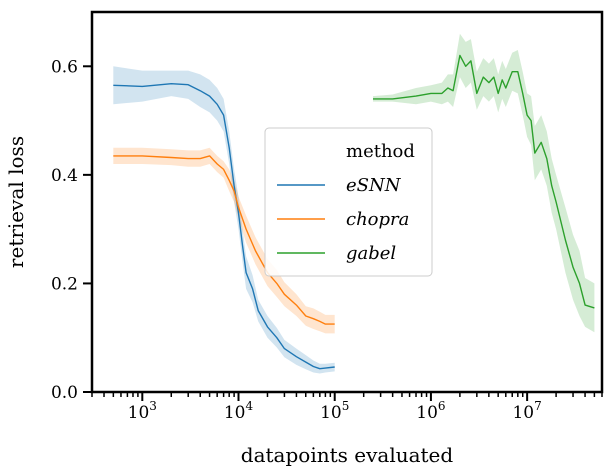 The image size is (608, 468). What do you see at coordinates (371, 253) in the screenshot?
I see `legend-label-gabel: gabel` at bounding box center [371, 253].